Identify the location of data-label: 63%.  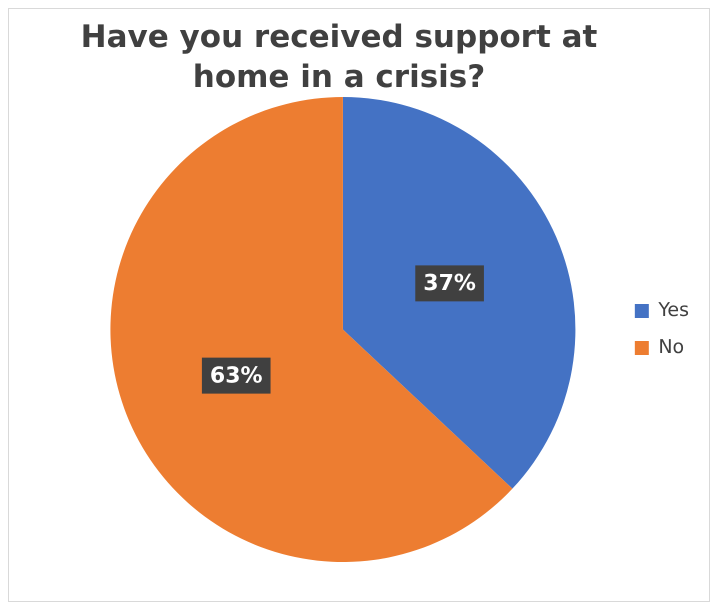
(236, 375).